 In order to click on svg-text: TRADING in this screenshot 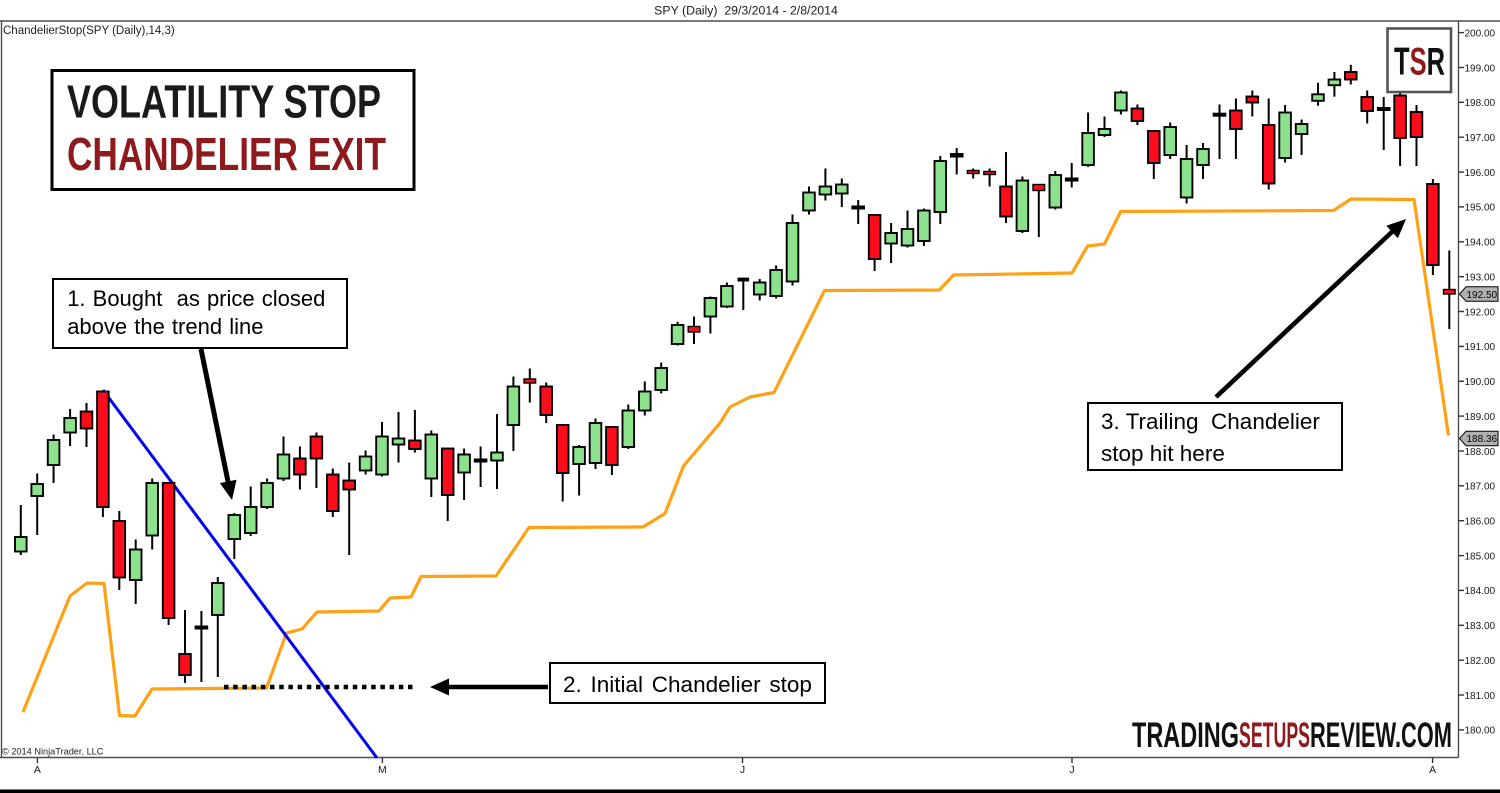, I will do `click(1185, 735)`.